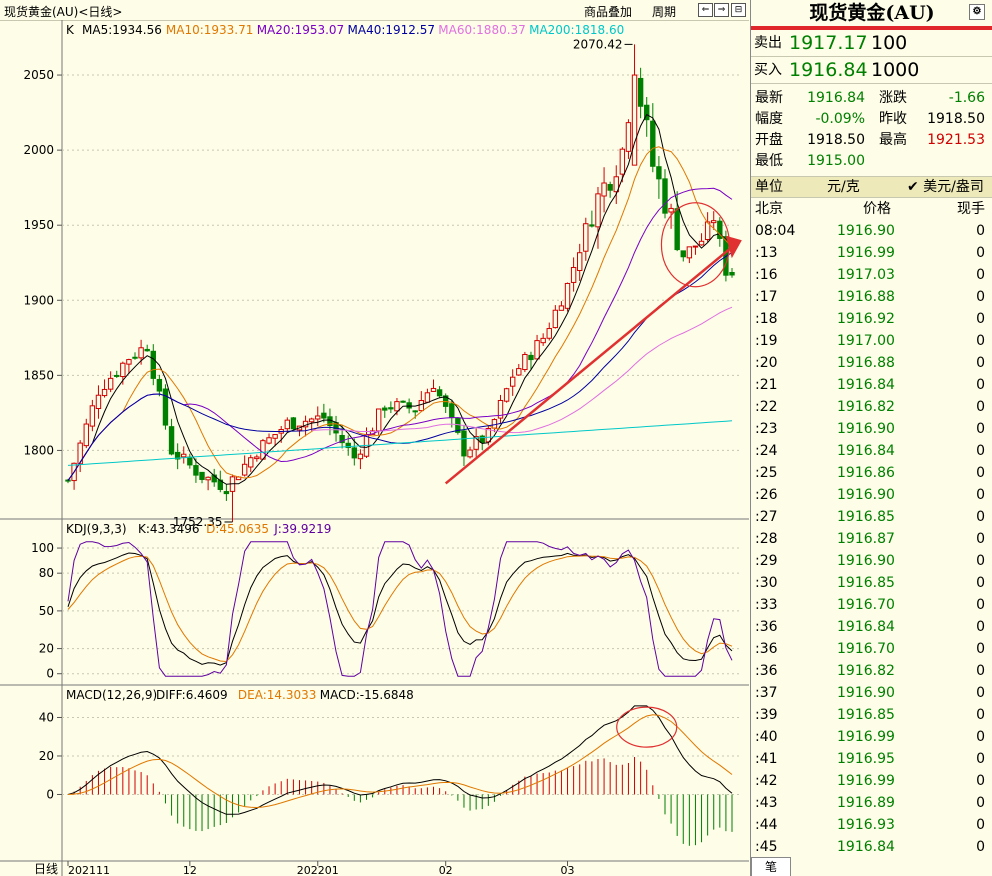 Image resolution: width=992 pixels, height=876 pixels. Describe the element at coordinates (871, 319) in the screenshot. I see `tick-row: :18 1916.92 0` at that location.